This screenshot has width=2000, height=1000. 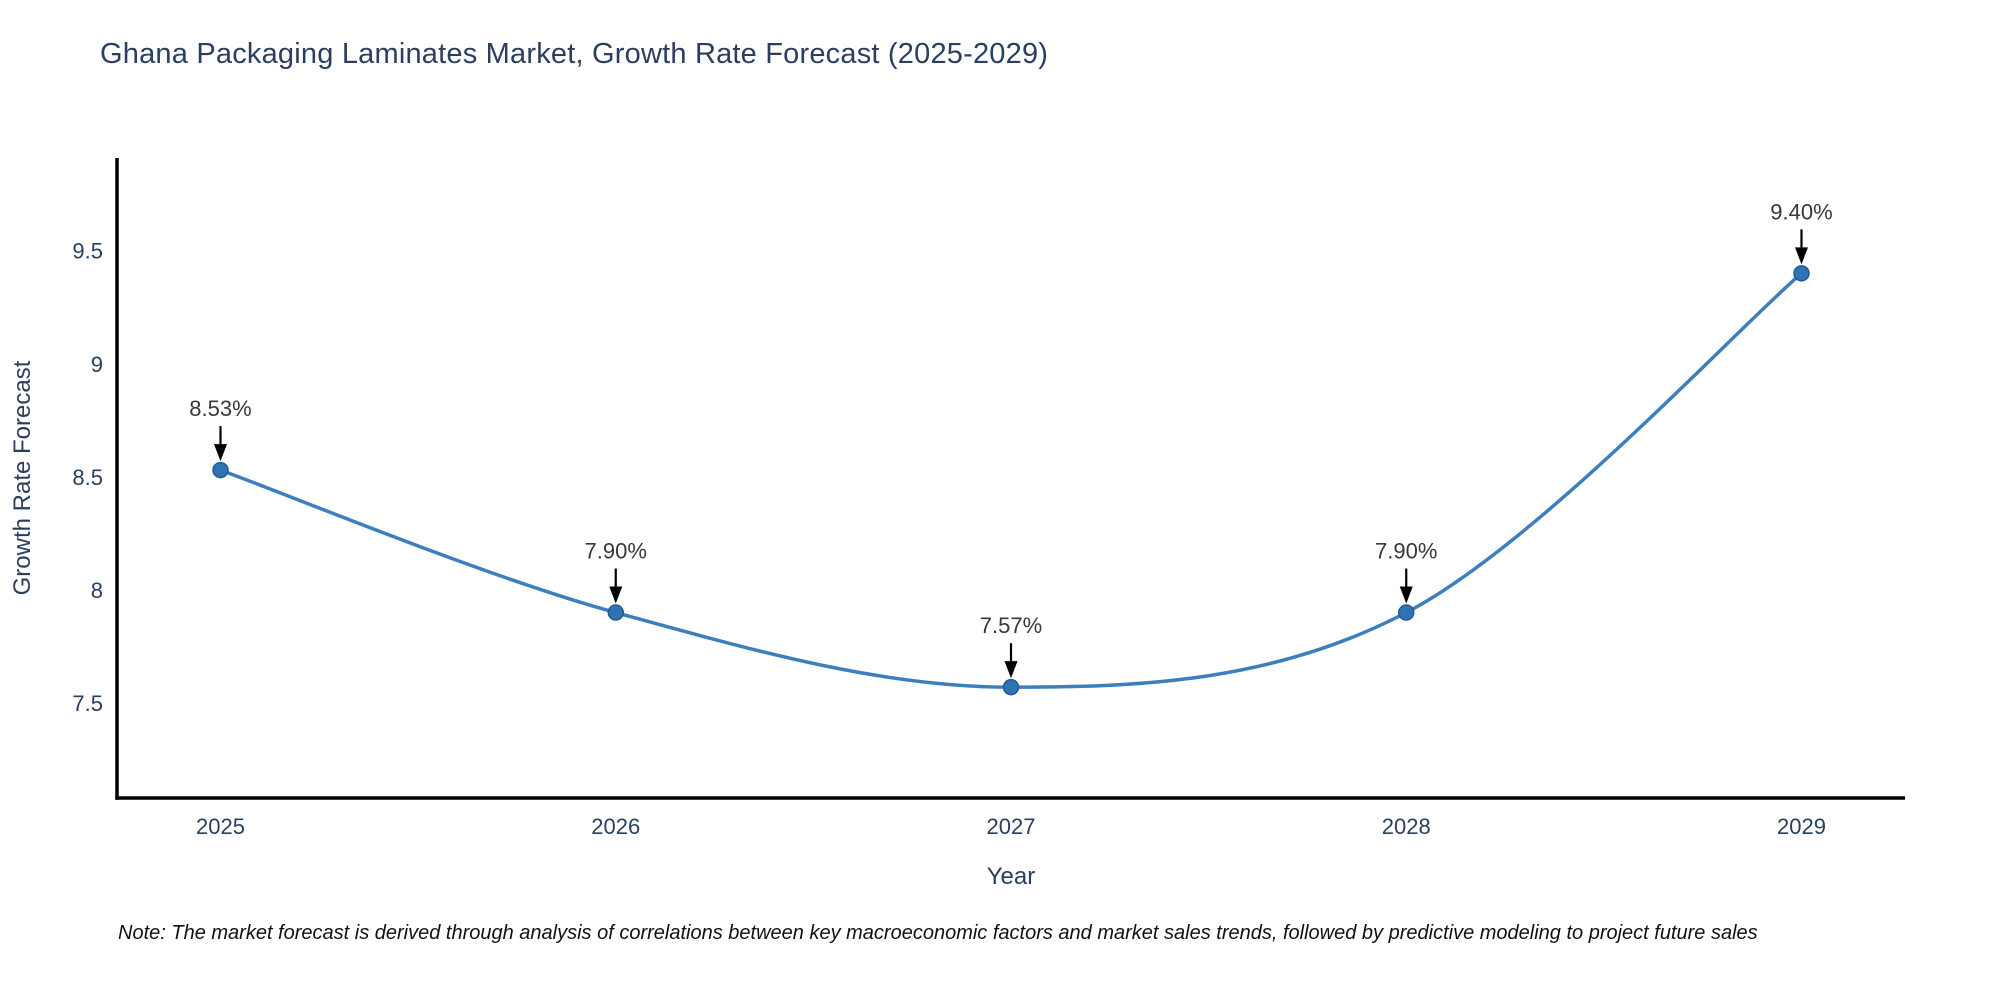 I want to click on point-value-label: 9.40%, so click(x=1801, y=211).